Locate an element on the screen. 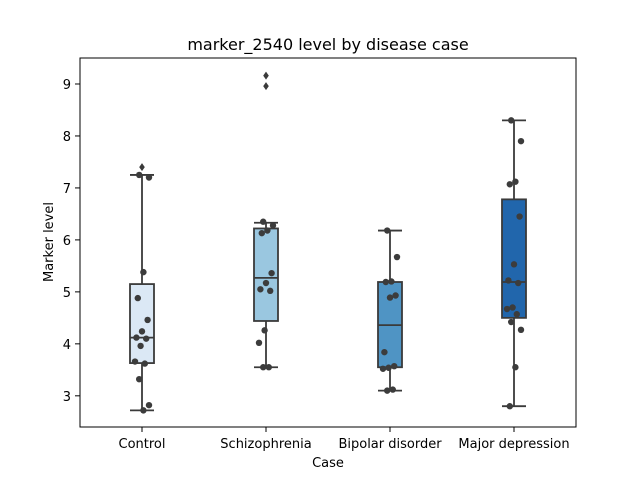 This screenshot has height=480, width=640. y-tick-label: 8 is located at coordinates (67, 137).